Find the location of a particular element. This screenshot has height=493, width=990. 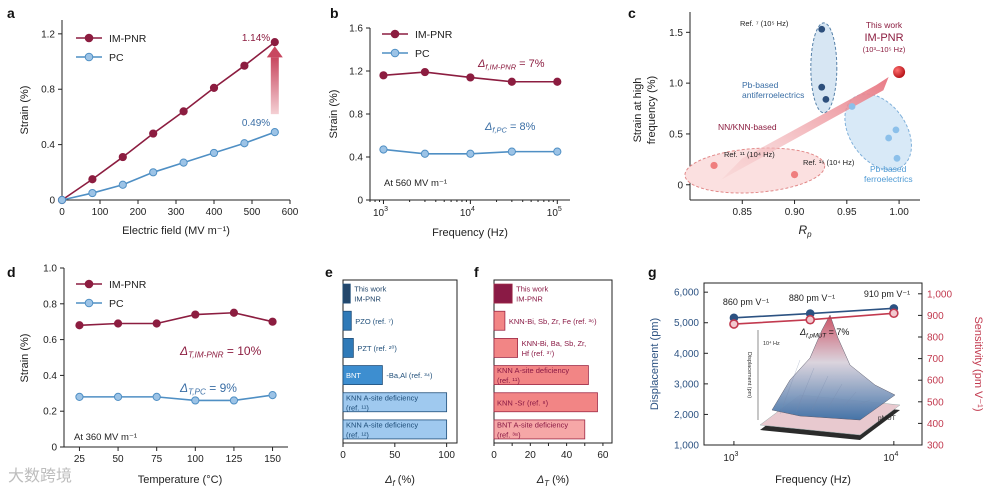

panel-b-ytick-label: 0 is located at coordinates (360, 201).